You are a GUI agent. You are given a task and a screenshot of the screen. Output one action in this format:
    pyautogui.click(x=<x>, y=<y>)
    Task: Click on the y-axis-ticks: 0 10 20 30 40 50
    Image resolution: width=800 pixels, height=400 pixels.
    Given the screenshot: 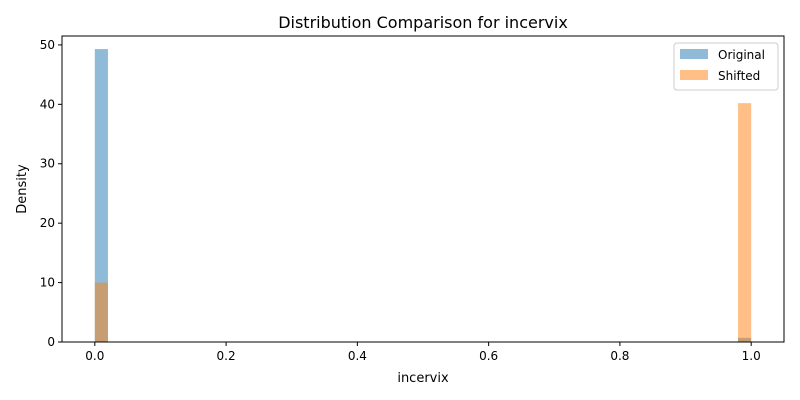 What is the action you would take?
    pyautogui.click(x=51, y=193)
    